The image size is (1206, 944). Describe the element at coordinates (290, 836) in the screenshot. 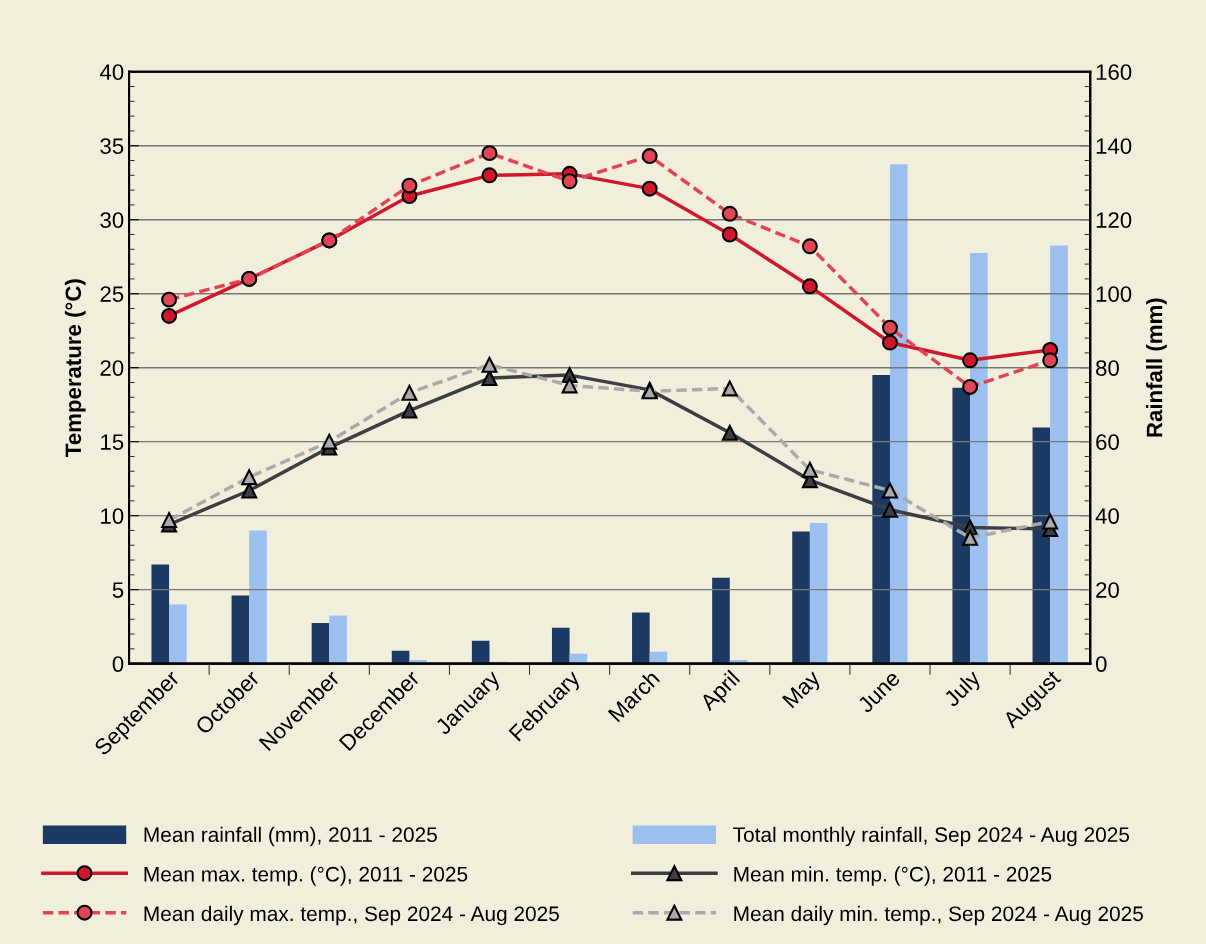

I see `legend-label: Mean rainfall (mm), 2011 - 2025` at that location.